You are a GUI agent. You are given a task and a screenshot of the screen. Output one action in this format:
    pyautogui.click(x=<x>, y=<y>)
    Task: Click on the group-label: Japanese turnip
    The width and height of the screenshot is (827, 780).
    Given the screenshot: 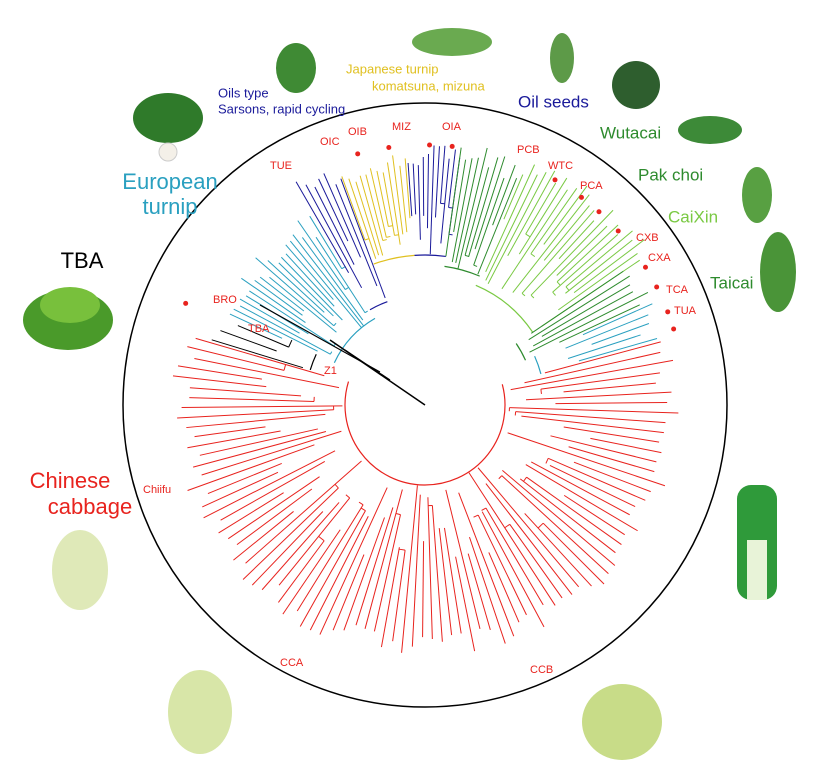 What is the action you would take?
    pyautogui.click(x=392, y=68)
    